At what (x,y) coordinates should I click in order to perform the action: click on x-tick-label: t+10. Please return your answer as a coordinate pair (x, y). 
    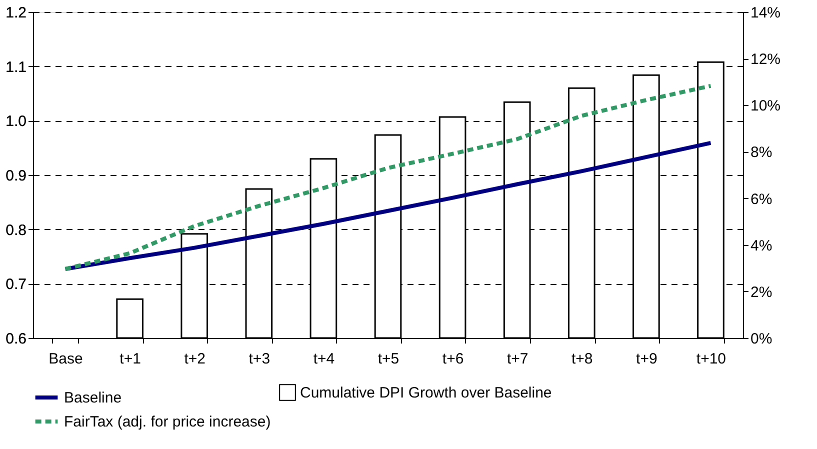
    Looking at the image, I should click on (711, 359).